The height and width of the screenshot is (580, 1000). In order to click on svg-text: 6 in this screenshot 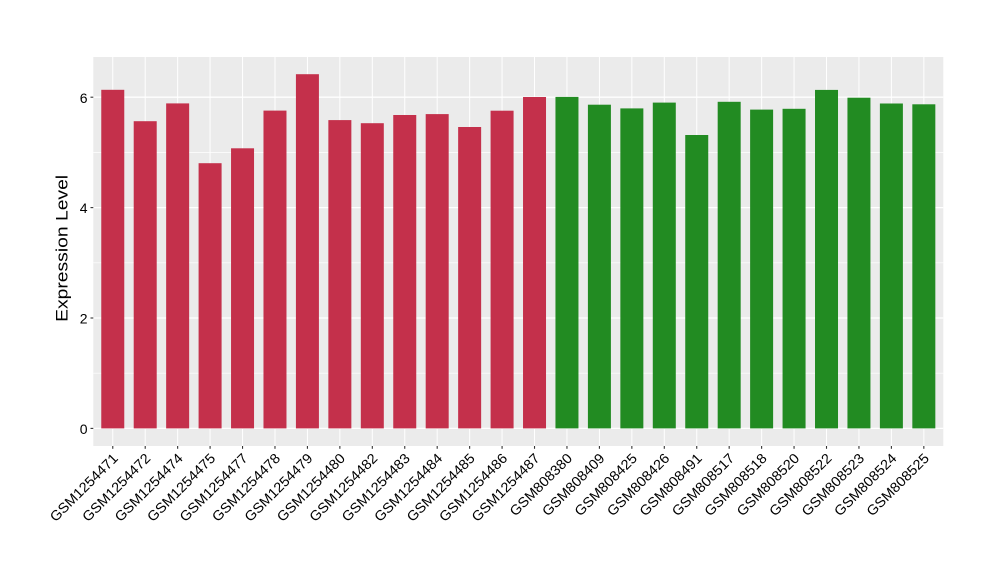, I will do `click(84, 98)`.